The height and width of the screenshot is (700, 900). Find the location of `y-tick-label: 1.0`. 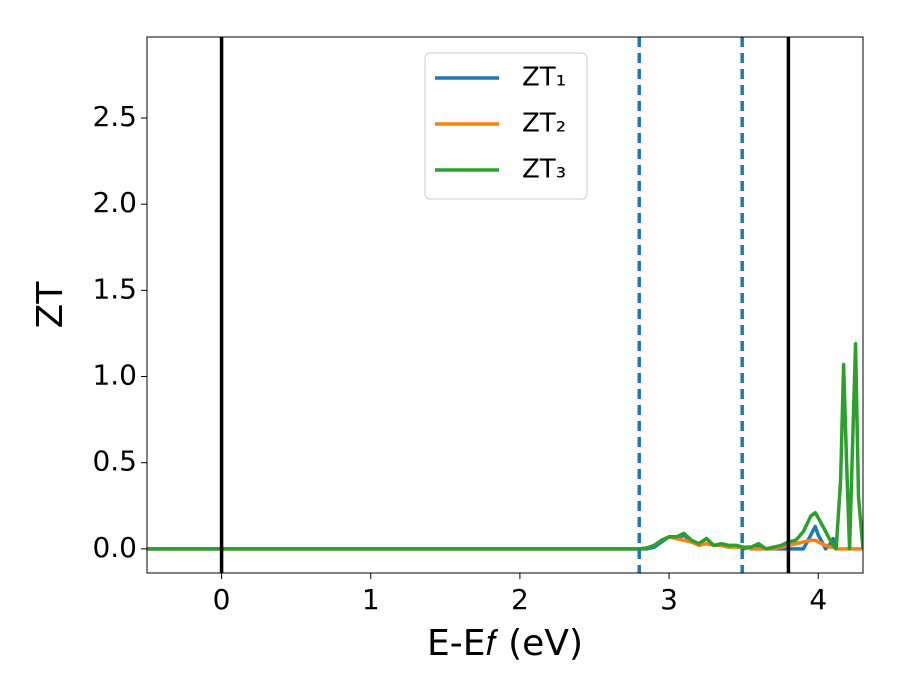

y-tick-label: 1.0 is located at coordinates (114, 375).